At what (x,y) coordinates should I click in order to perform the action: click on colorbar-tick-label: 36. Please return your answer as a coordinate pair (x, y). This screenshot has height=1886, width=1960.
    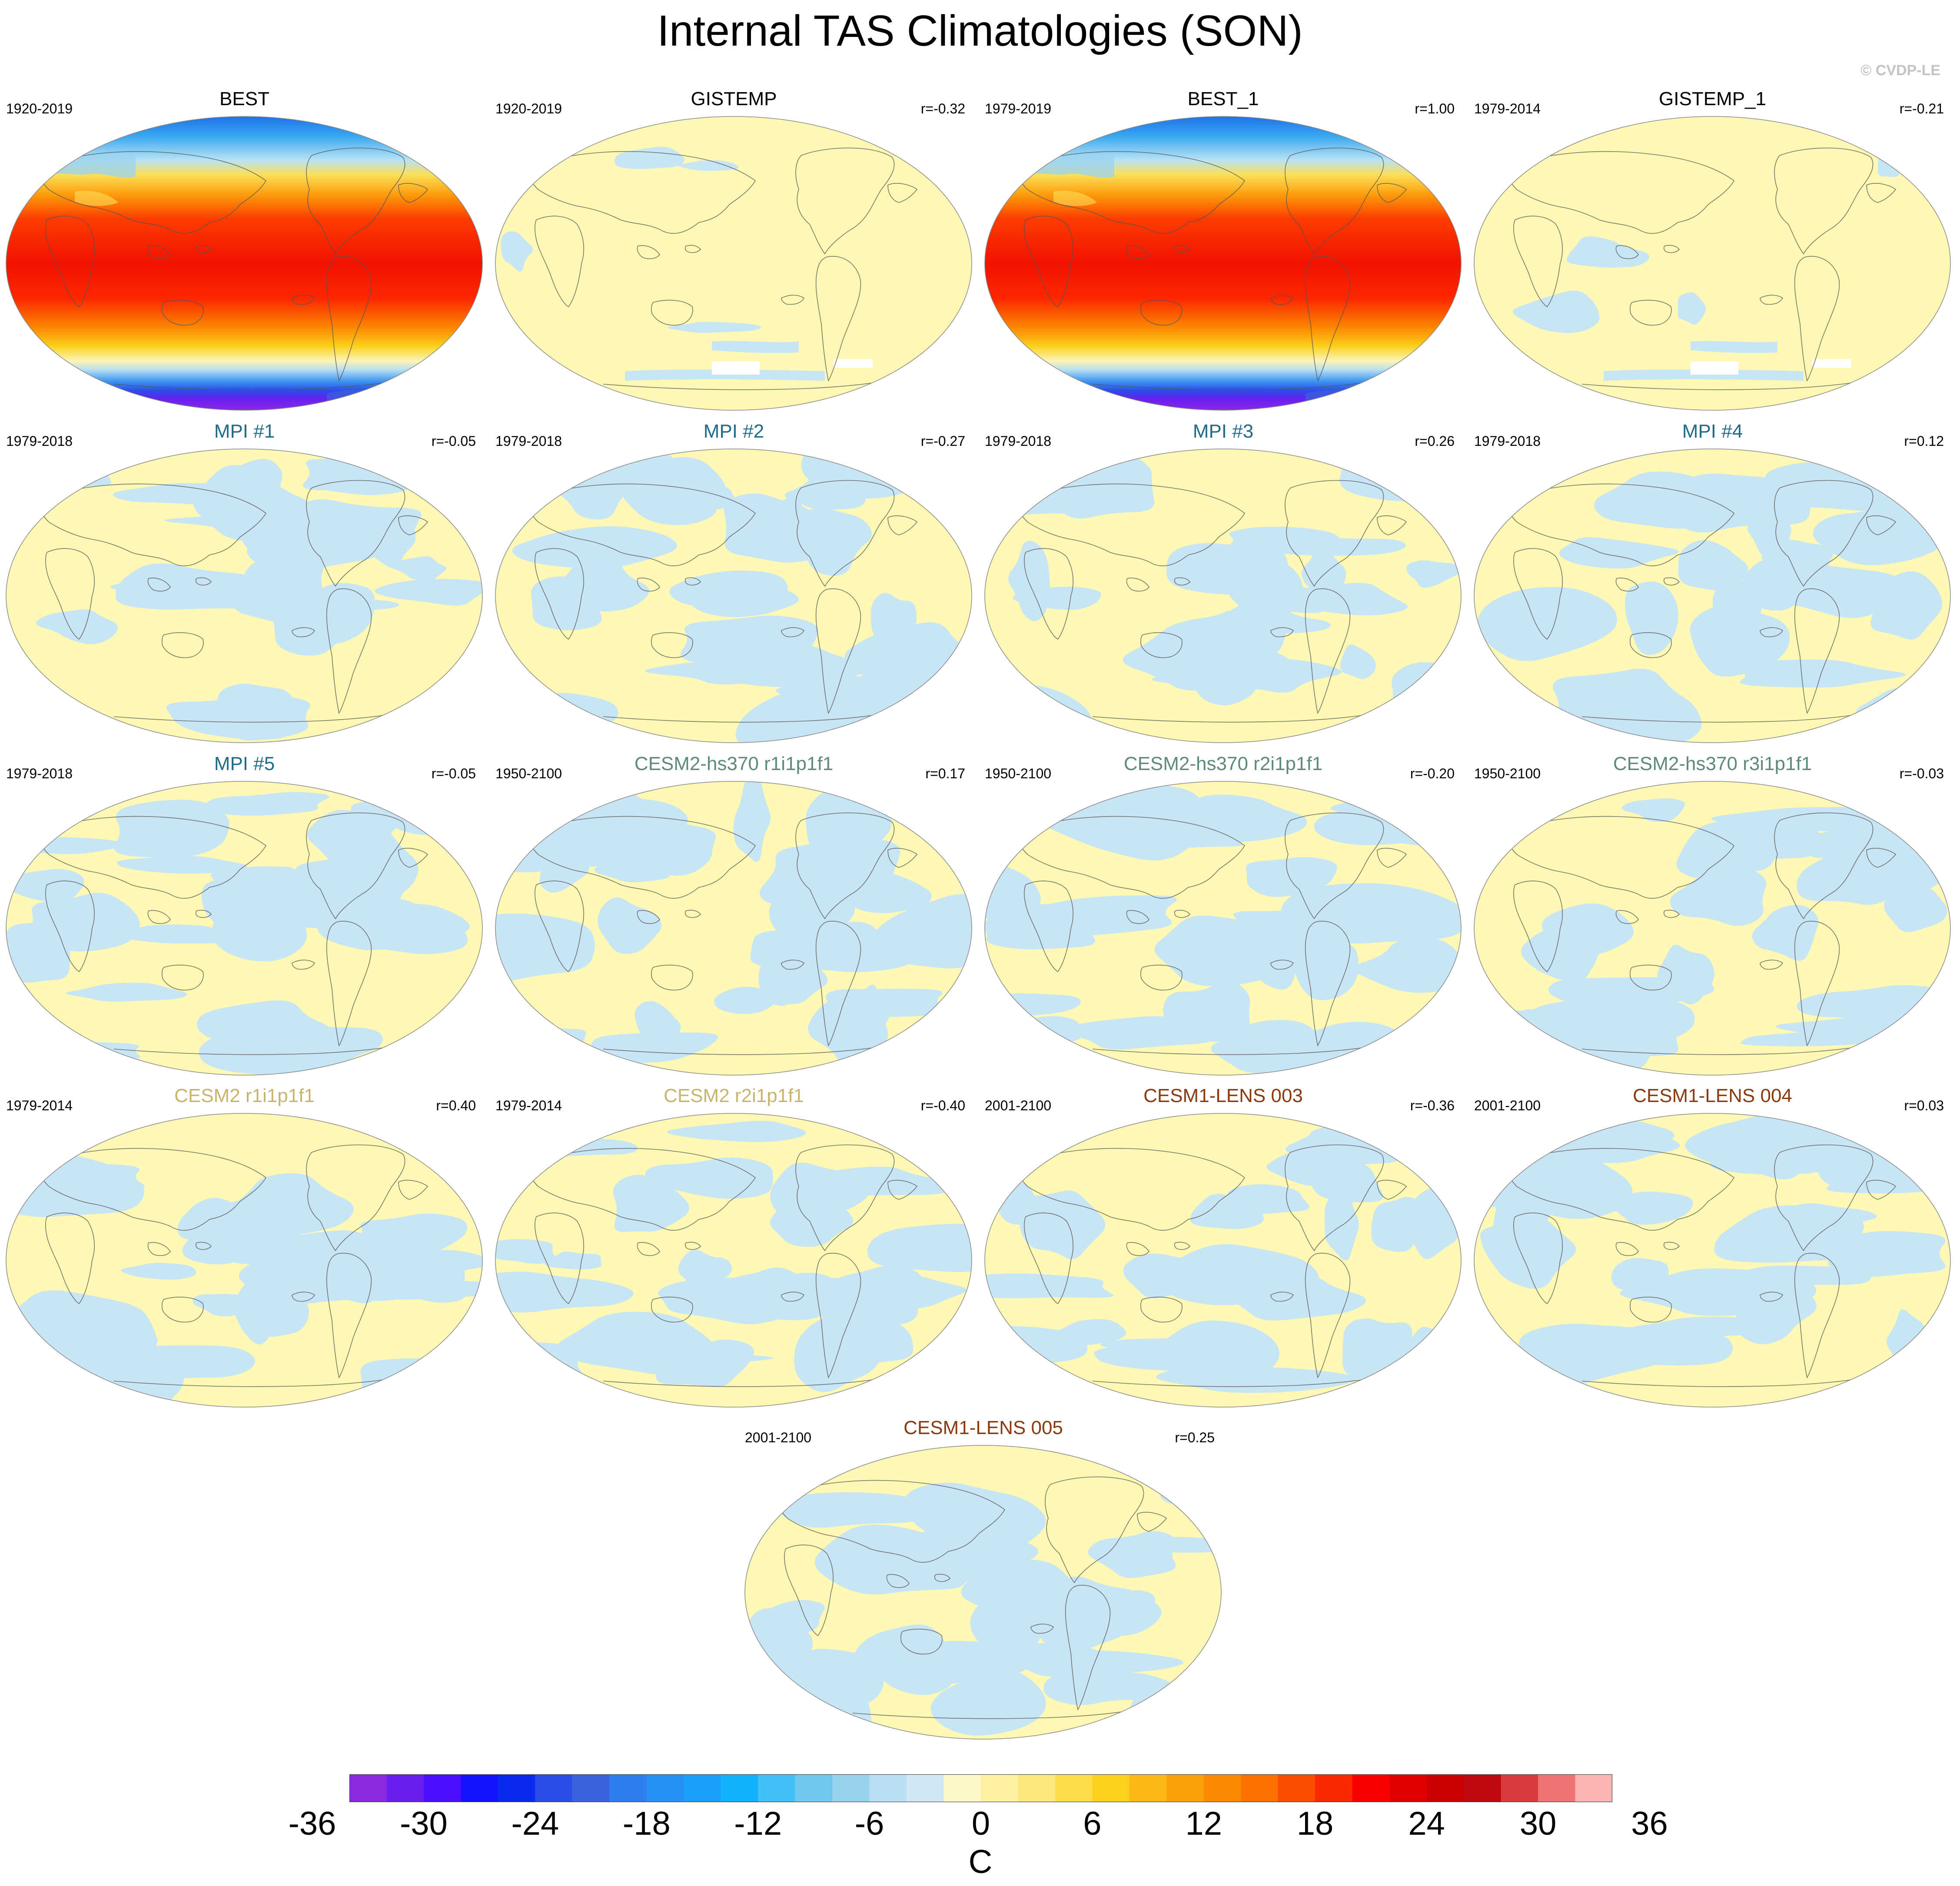
    Looking at the image, I should click on (1649, 1823).